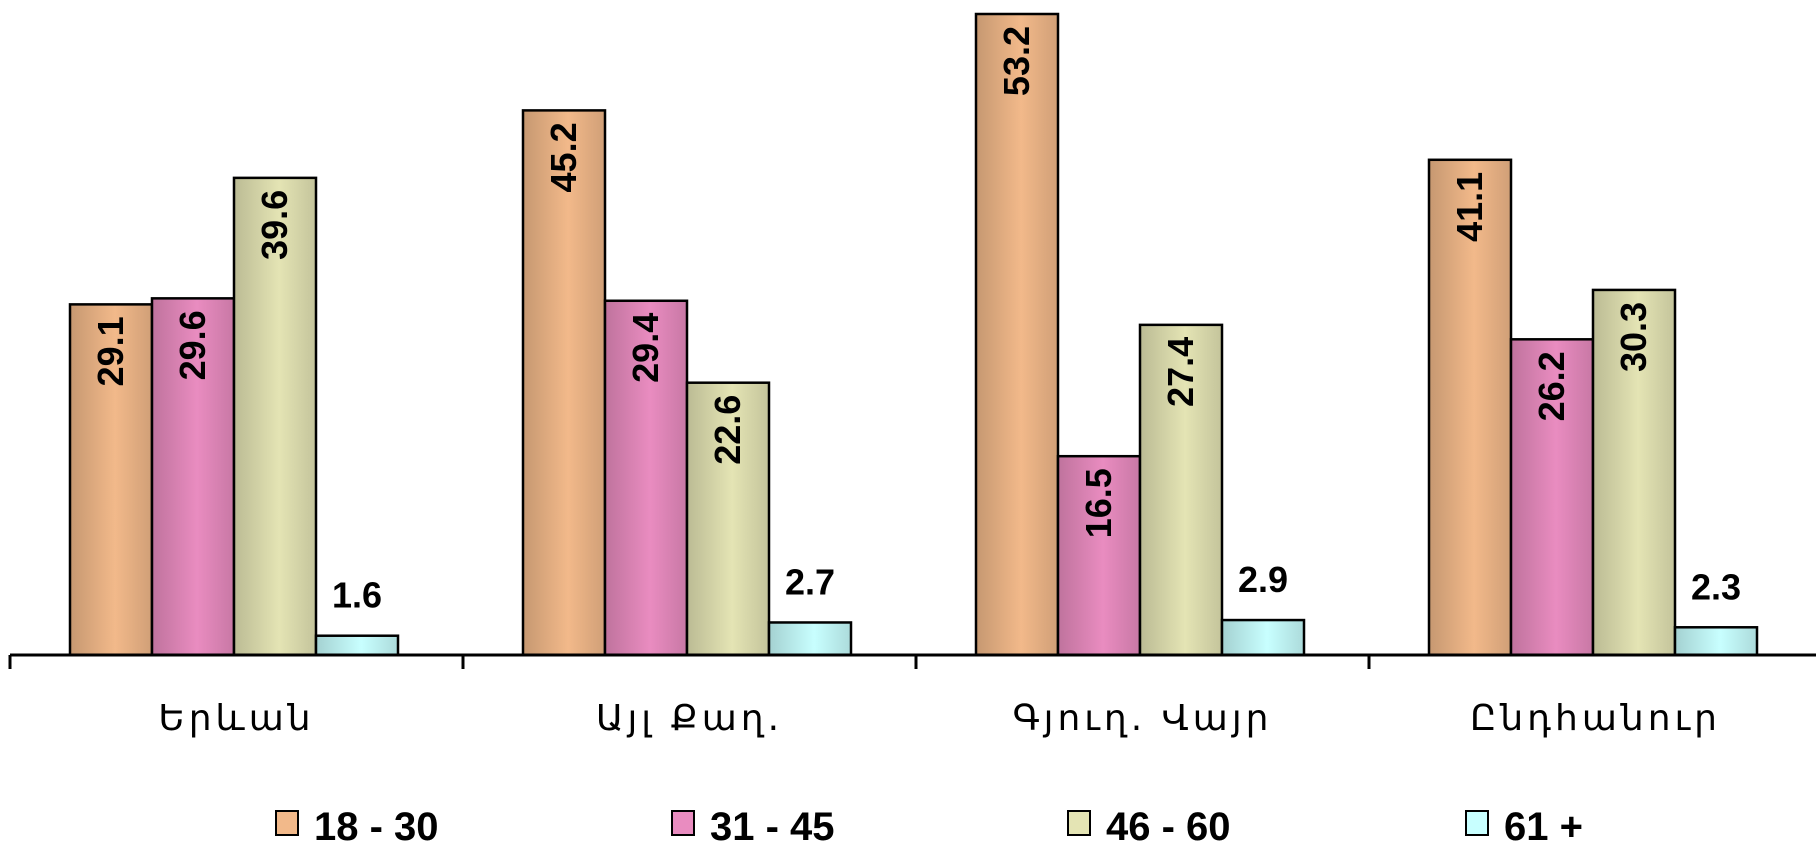 This screenshot has width=1816, height=845. I want to click on legend-label-3: 46 - 60, so click(1168, 825).